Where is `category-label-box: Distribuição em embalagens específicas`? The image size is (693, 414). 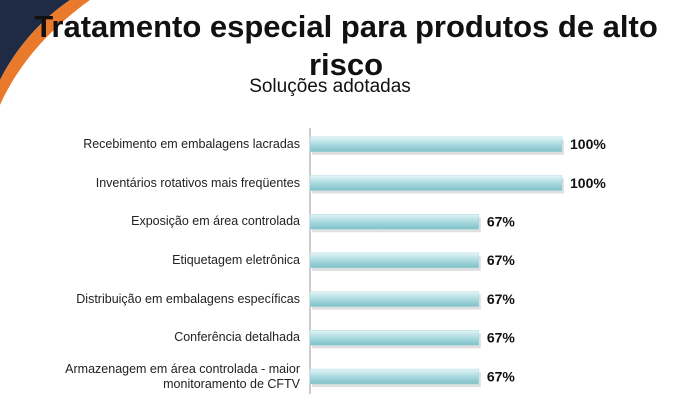 category-label-box: Distribuição em embalagens específicas is located at coordinates (188, 298).